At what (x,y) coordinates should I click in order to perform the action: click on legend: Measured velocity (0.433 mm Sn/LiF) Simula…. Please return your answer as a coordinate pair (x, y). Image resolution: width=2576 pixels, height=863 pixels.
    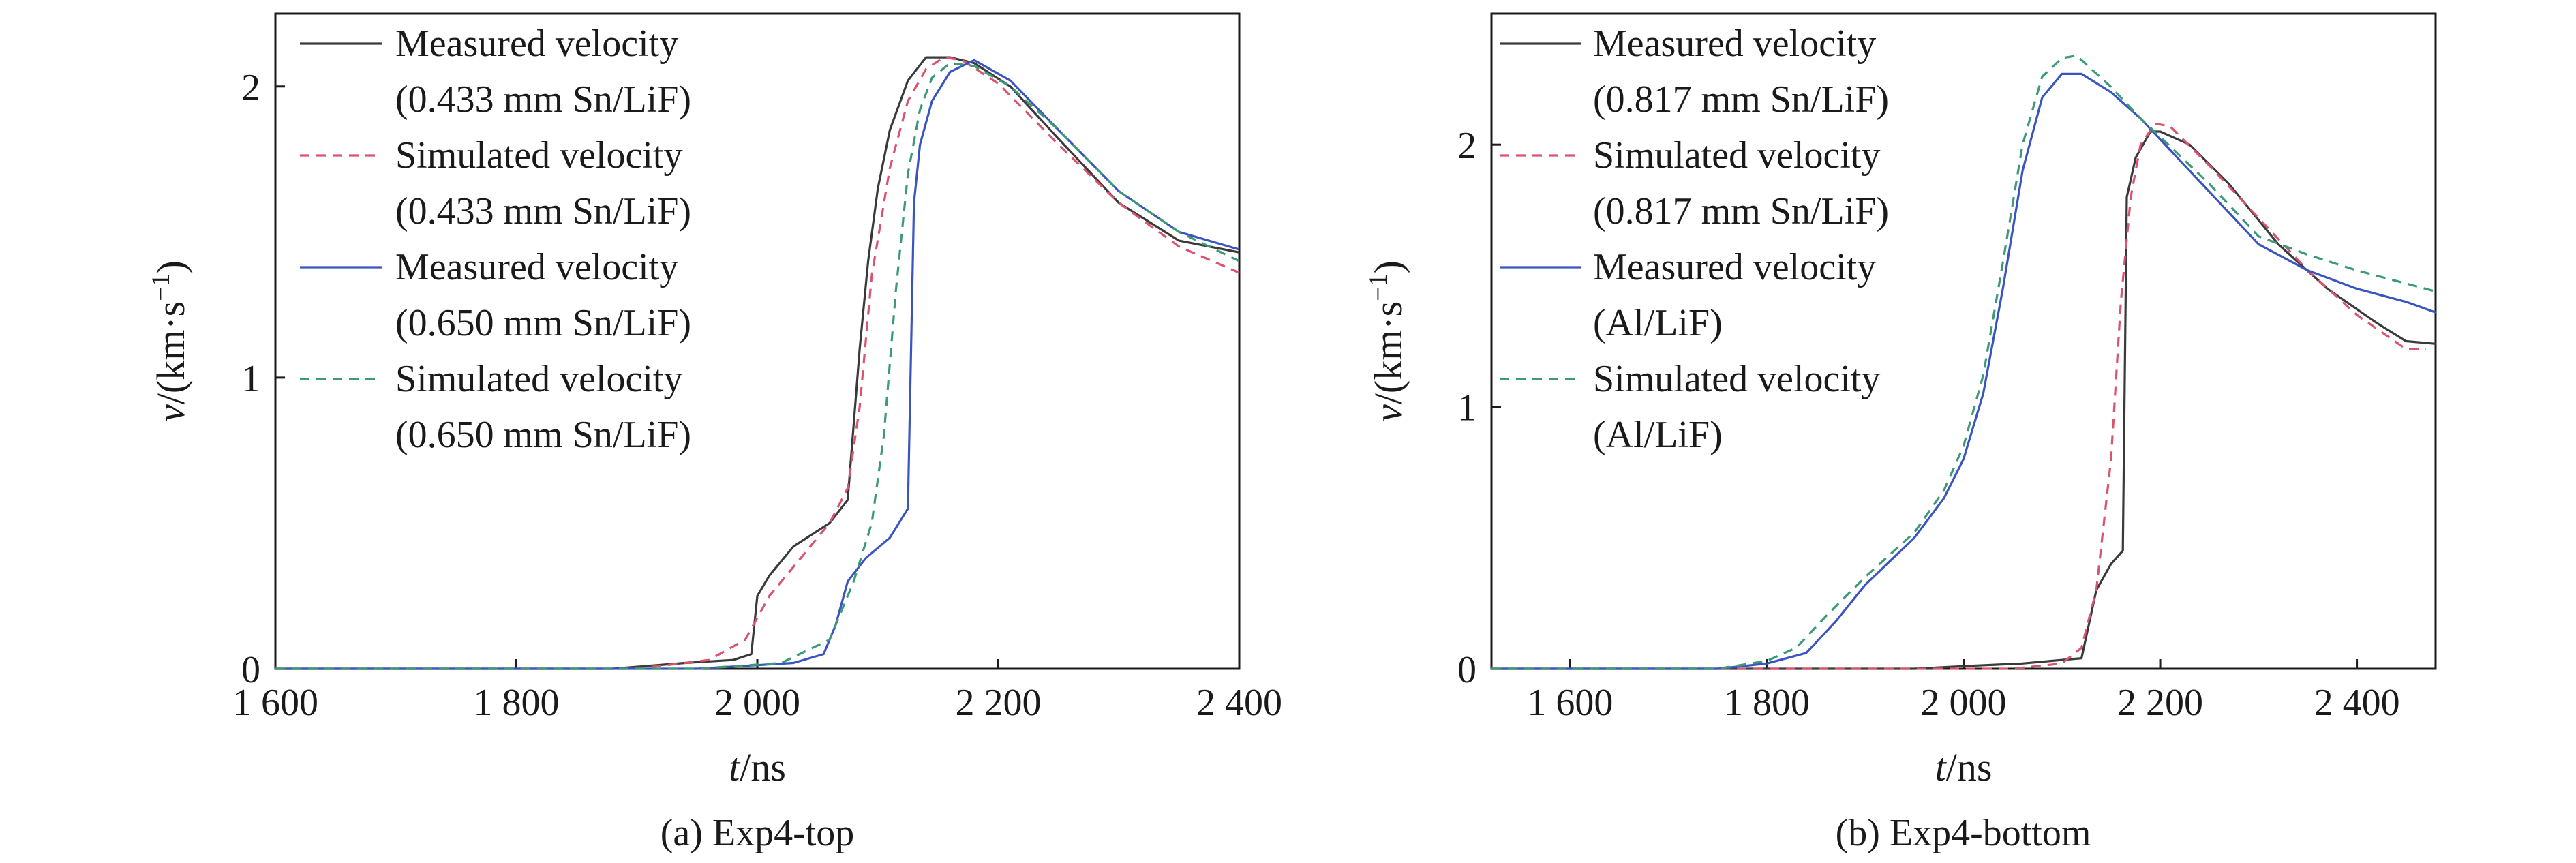
    Looking at the image, I should click on (496, 239).